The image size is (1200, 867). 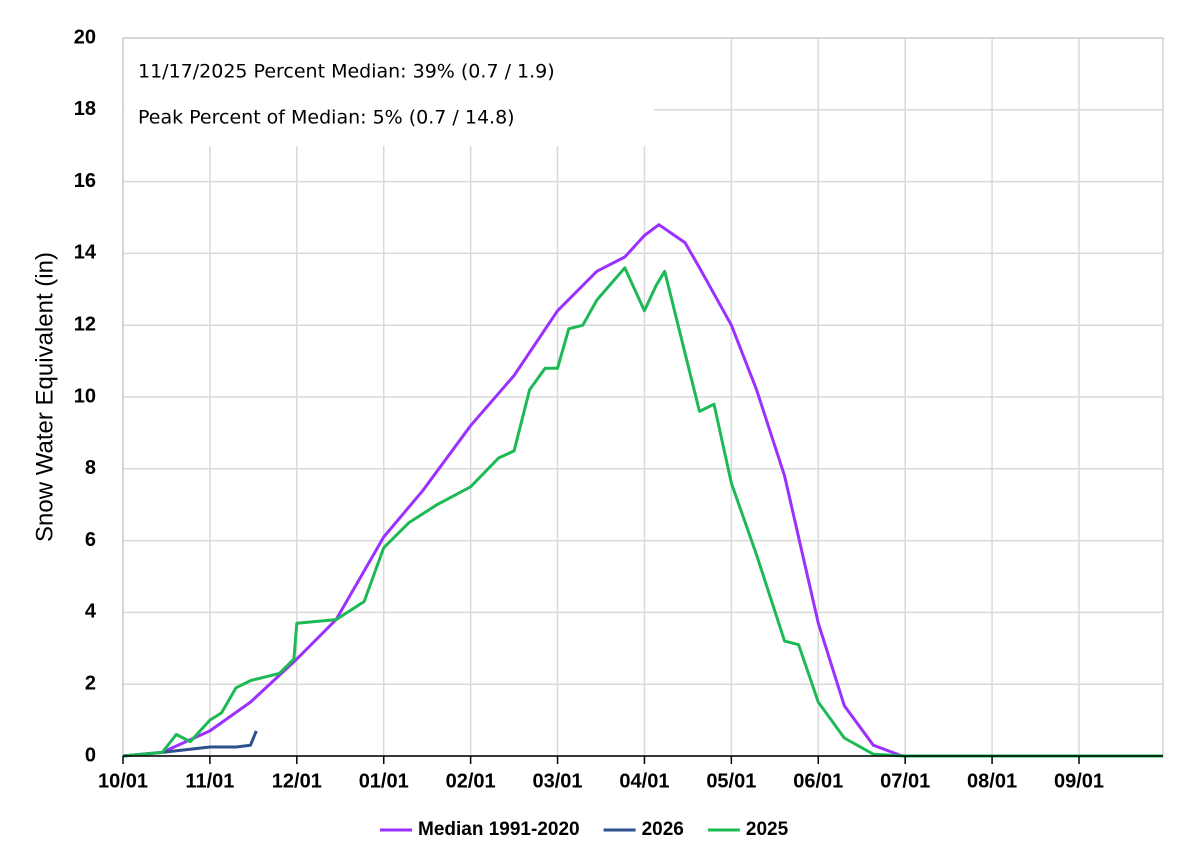 What do you see at coordinates (85, 37) in the screenshot?
I see `y-tick-label: 20` at bounding box center [85, 37].